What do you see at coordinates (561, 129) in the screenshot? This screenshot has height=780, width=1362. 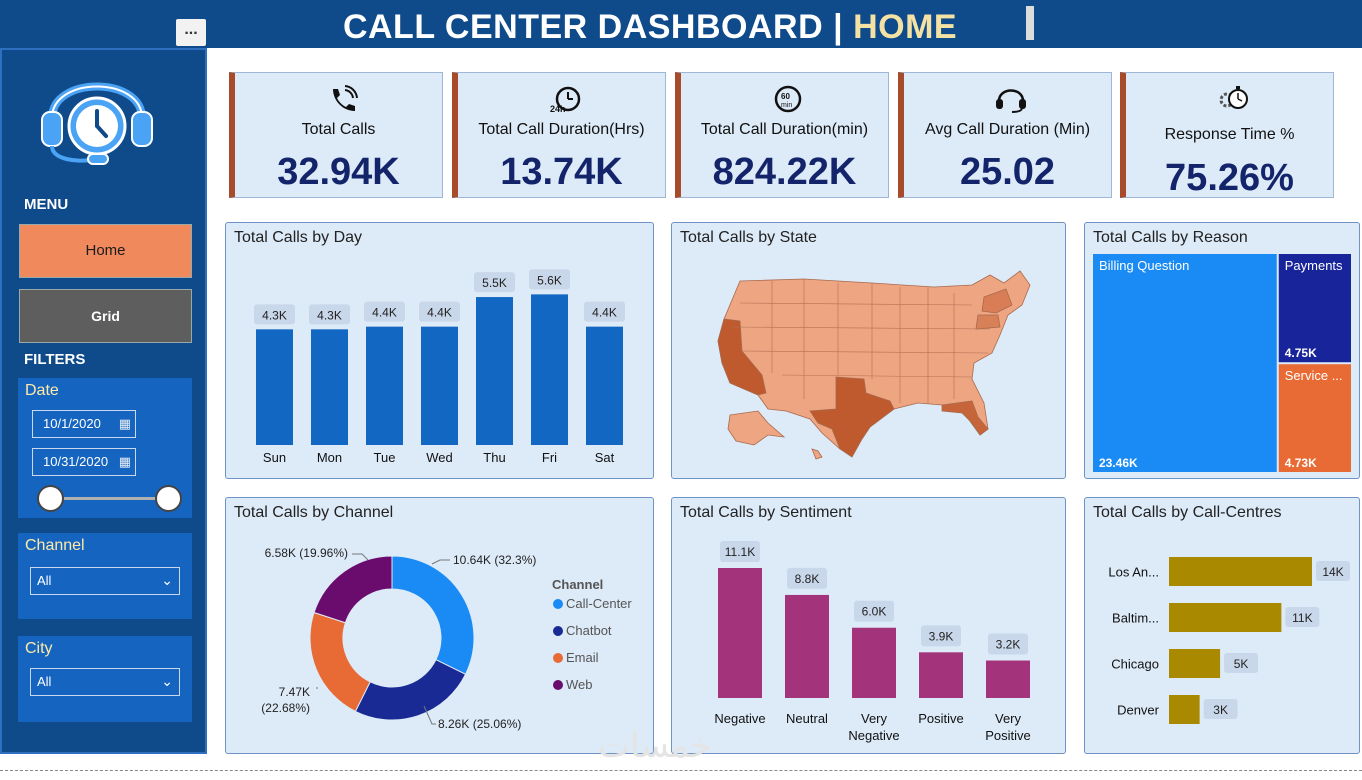 I see `kpi-label: Total Call Duration(Hrs)` at bounding box center [561, 129].